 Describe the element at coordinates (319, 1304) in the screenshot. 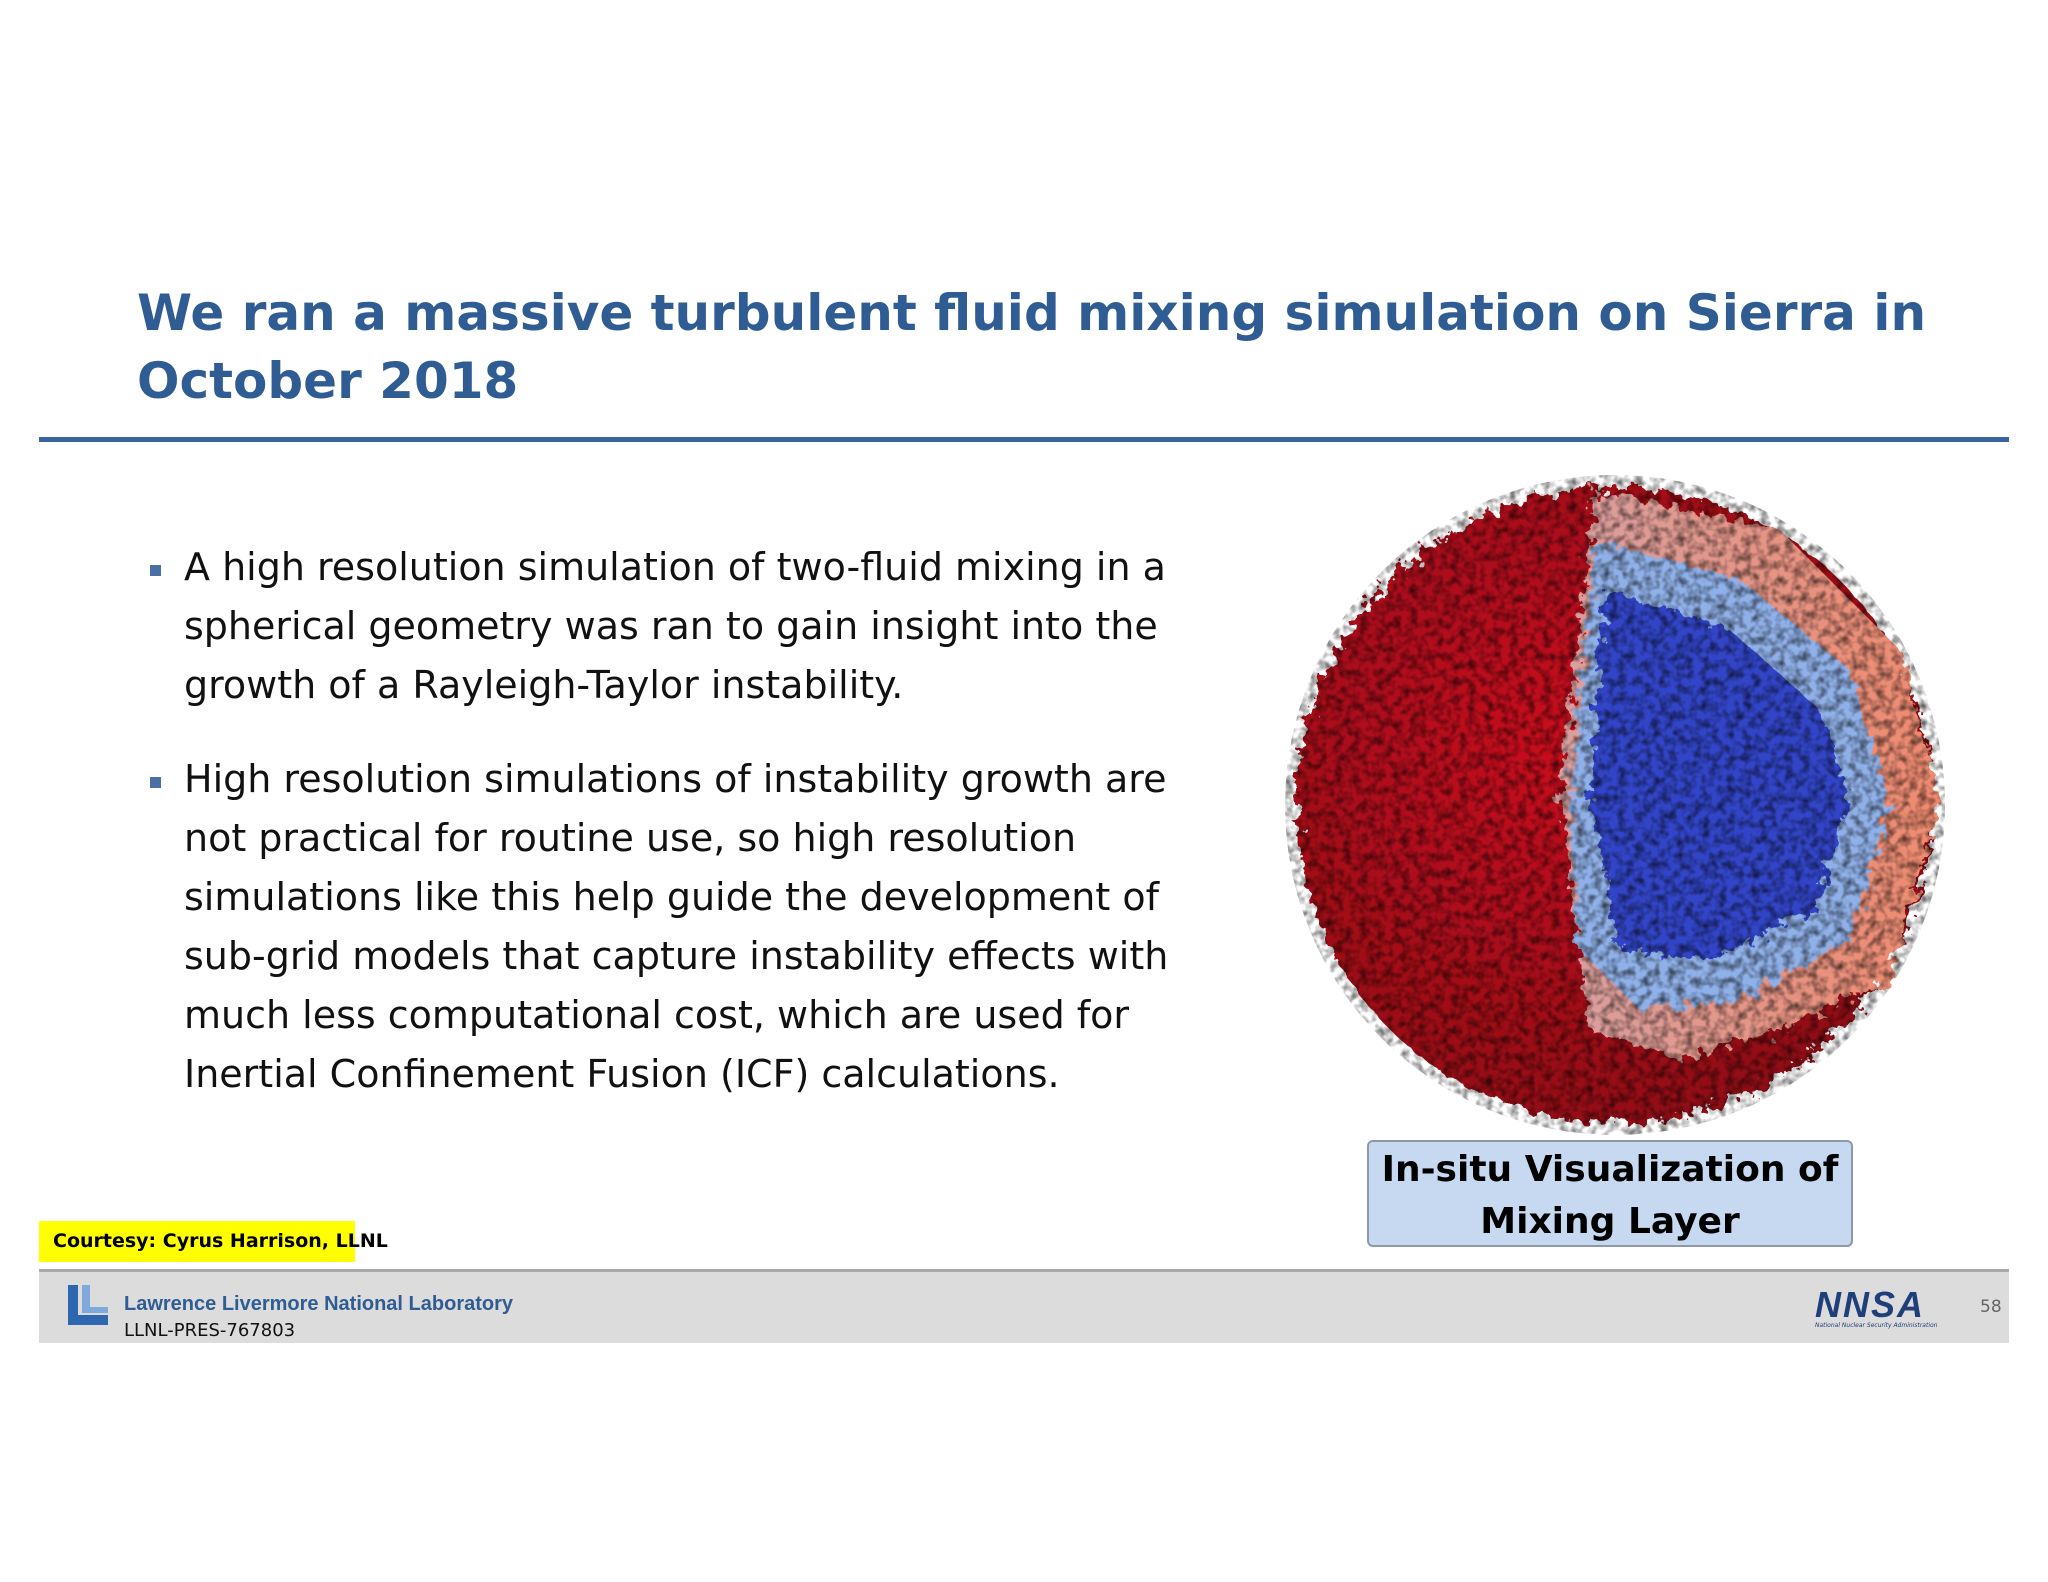

I see `lab-name: Lawrence Livermore National Laboratory` at that location.